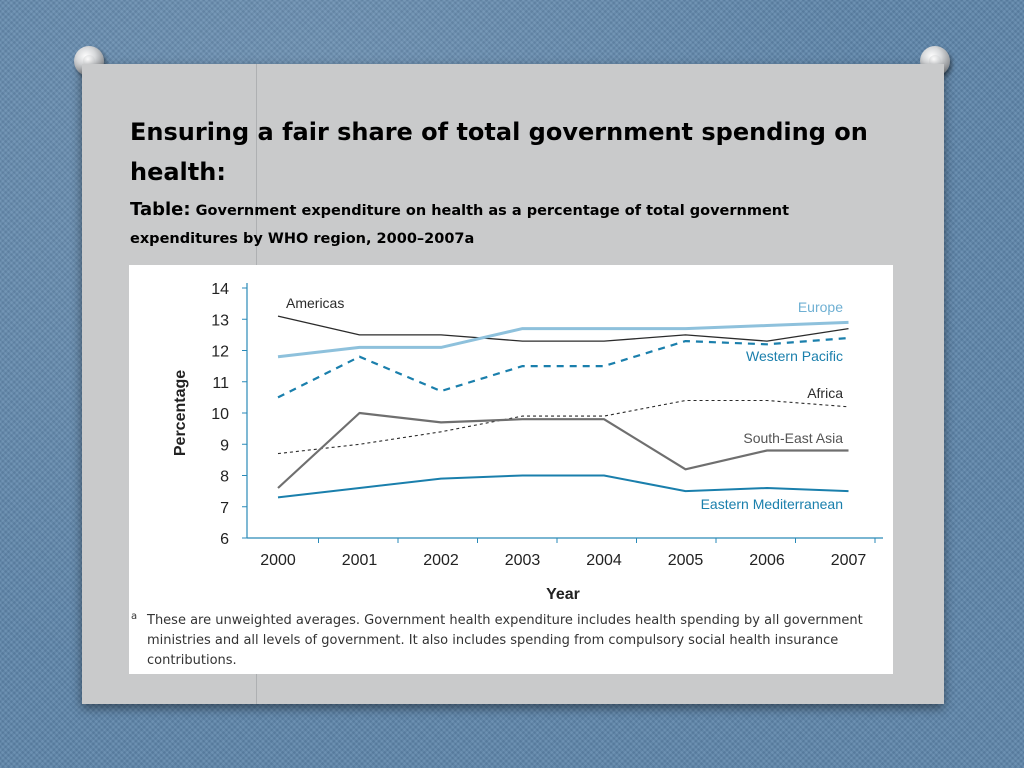  What do you see at coordinates (563, 328) in the screenshot?
I see `series-line-americas` at bounding box center [563, 328].